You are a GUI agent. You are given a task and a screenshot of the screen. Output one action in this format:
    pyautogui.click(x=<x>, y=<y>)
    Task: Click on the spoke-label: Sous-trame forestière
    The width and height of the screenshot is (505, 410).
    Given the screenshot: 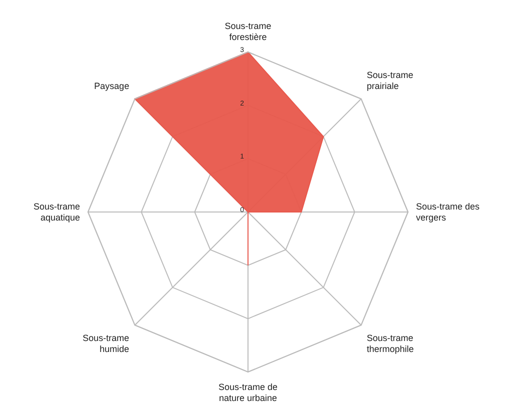 What is the action you would take?
    pyautogui.click(x=248, y=31)
    